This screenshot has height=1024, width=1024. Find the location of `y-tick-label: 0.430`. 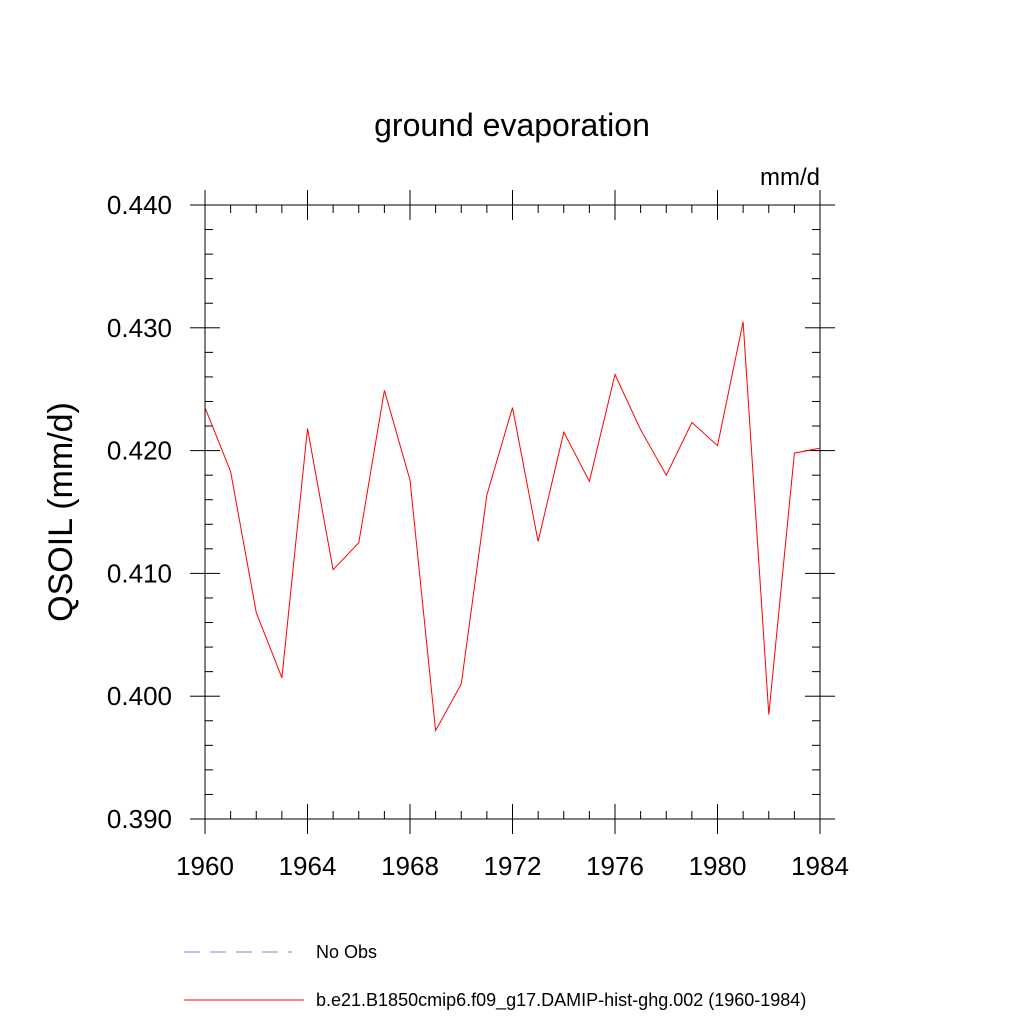

y-tick-label: 0.430 is located at coordinates (139, 328).